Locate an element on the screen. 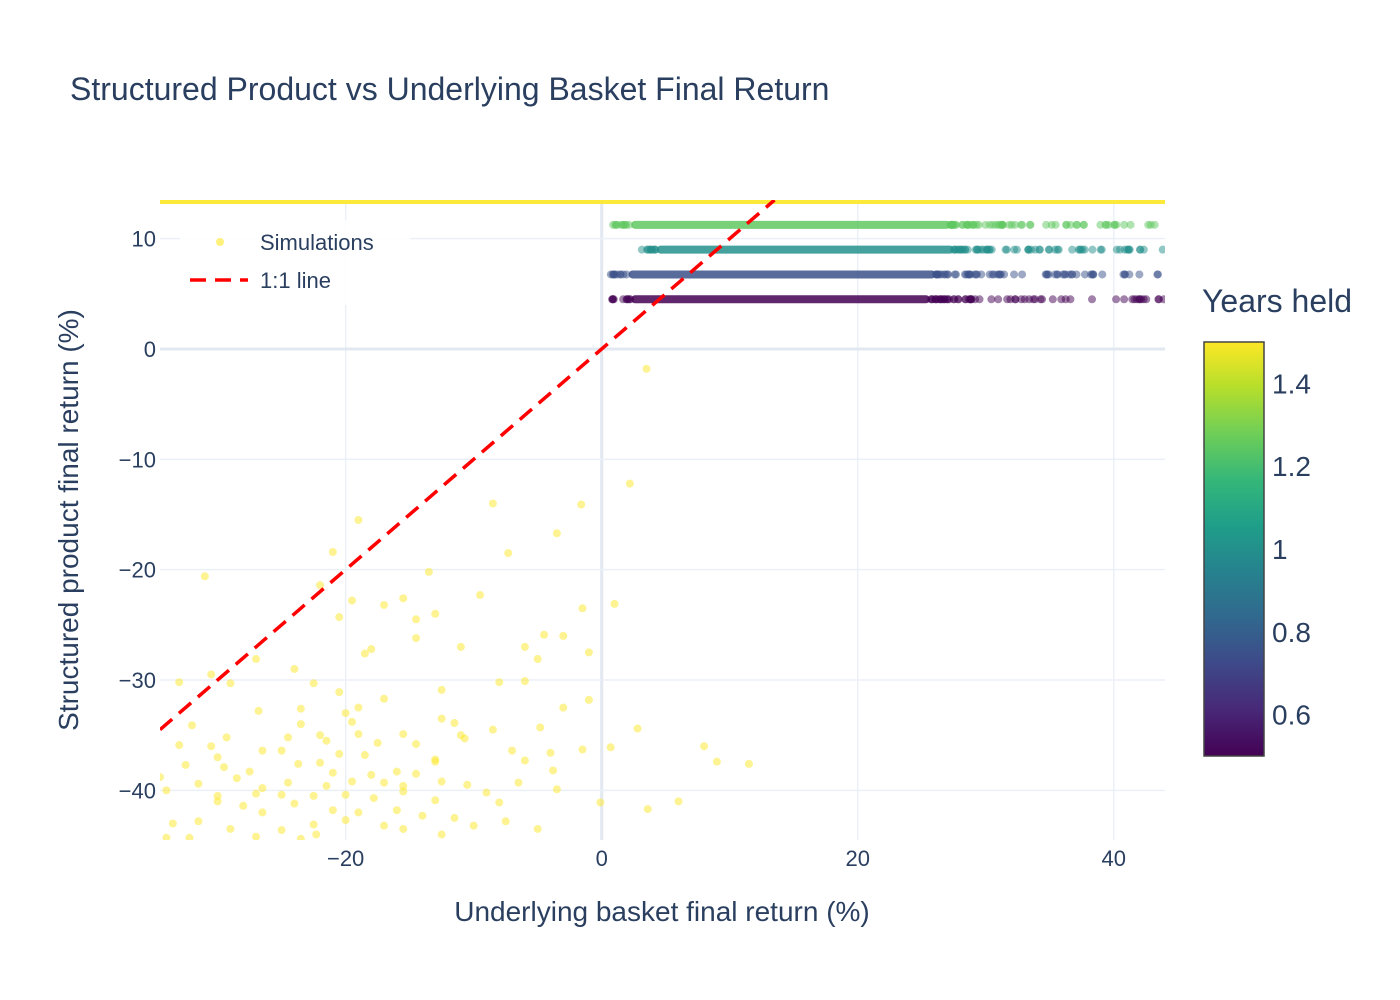  coupon-band-years-1.5 is located at coordinates (662, 202).